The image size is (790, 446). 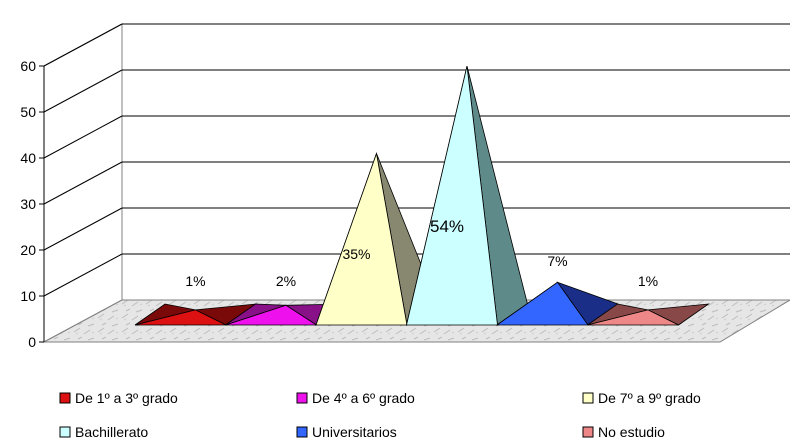 What do you see at coordinates (28, 250) in the screenshot?
I see `y-tick-label: 20` at bounding box center [28, 250].